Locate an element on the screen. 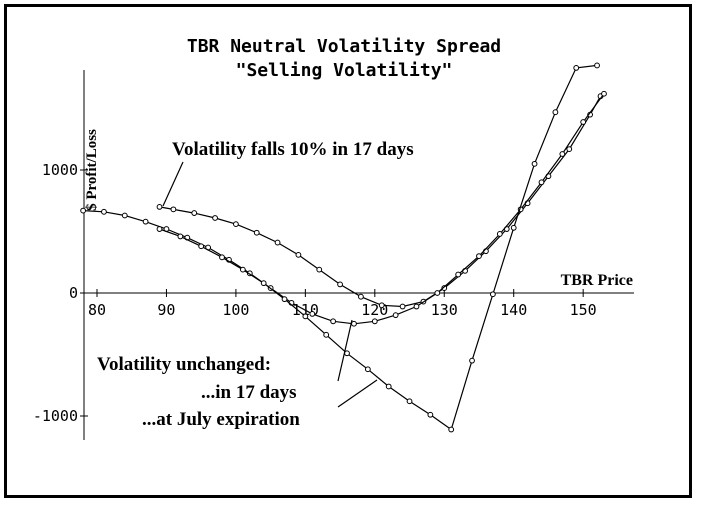 The width and height of the screenshot is (701, 510). x-axis-label: TBR Price is located at coordinates (597, 280).